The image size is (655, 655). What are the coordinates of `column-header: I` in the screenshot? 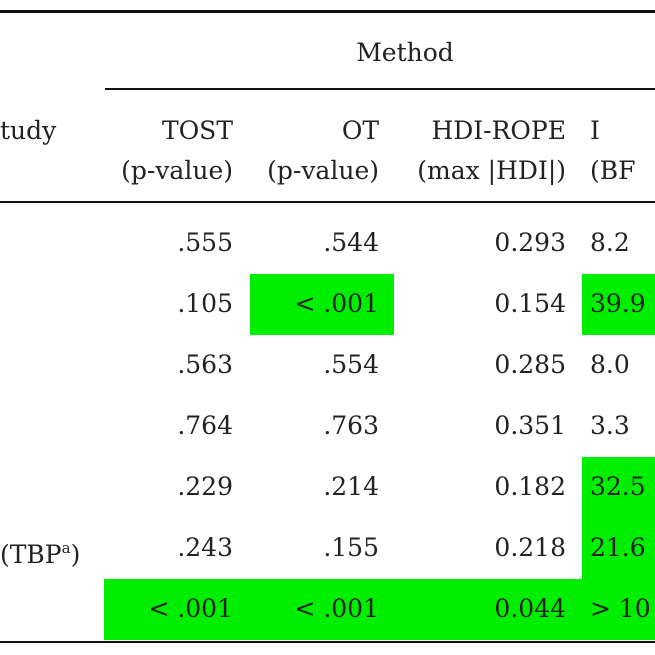 It's located at (595, 130).